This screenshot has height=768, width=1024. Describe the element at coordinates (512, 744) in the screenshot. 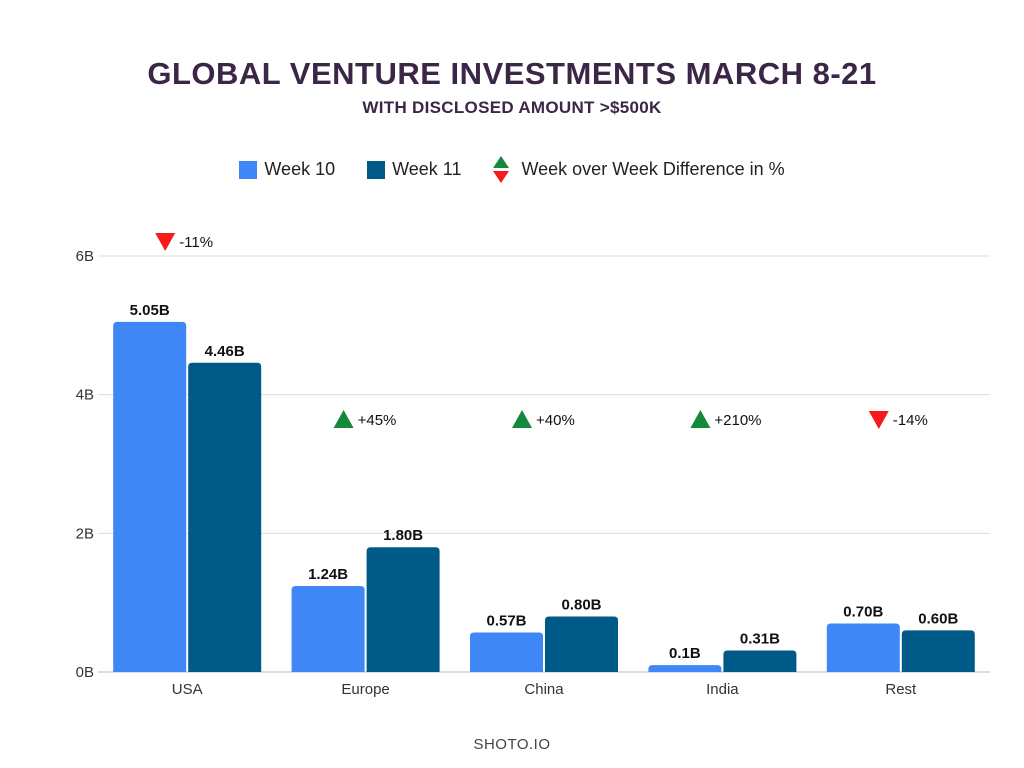

I see `footer-brand: SHOTO.IO` at that location.